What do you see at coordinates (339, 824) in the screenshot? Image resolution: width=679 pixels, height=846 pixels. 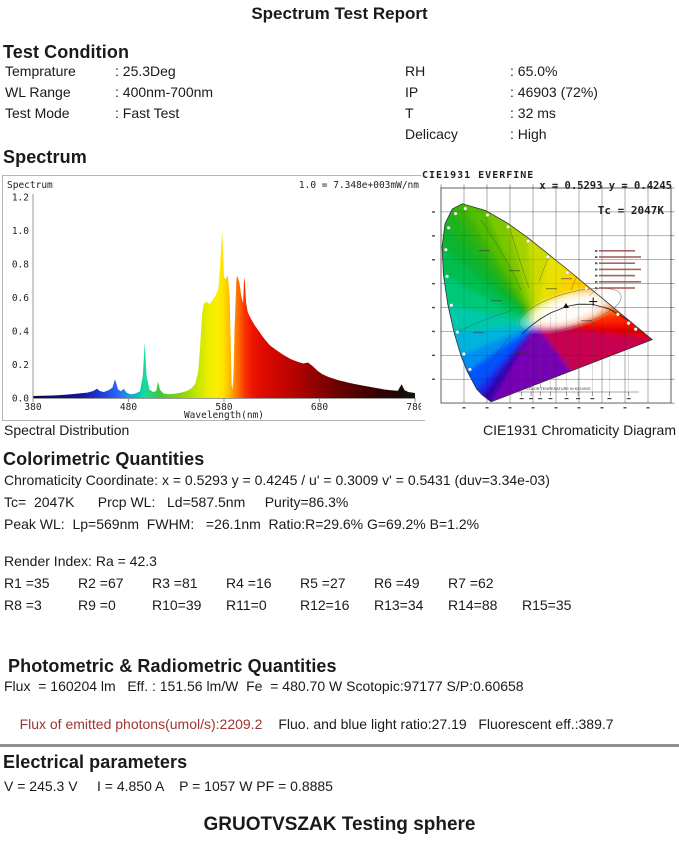 I see `testing-sphere-footer: GRUOTVSZAK Testing sphere` at bounding box center [339, 824].